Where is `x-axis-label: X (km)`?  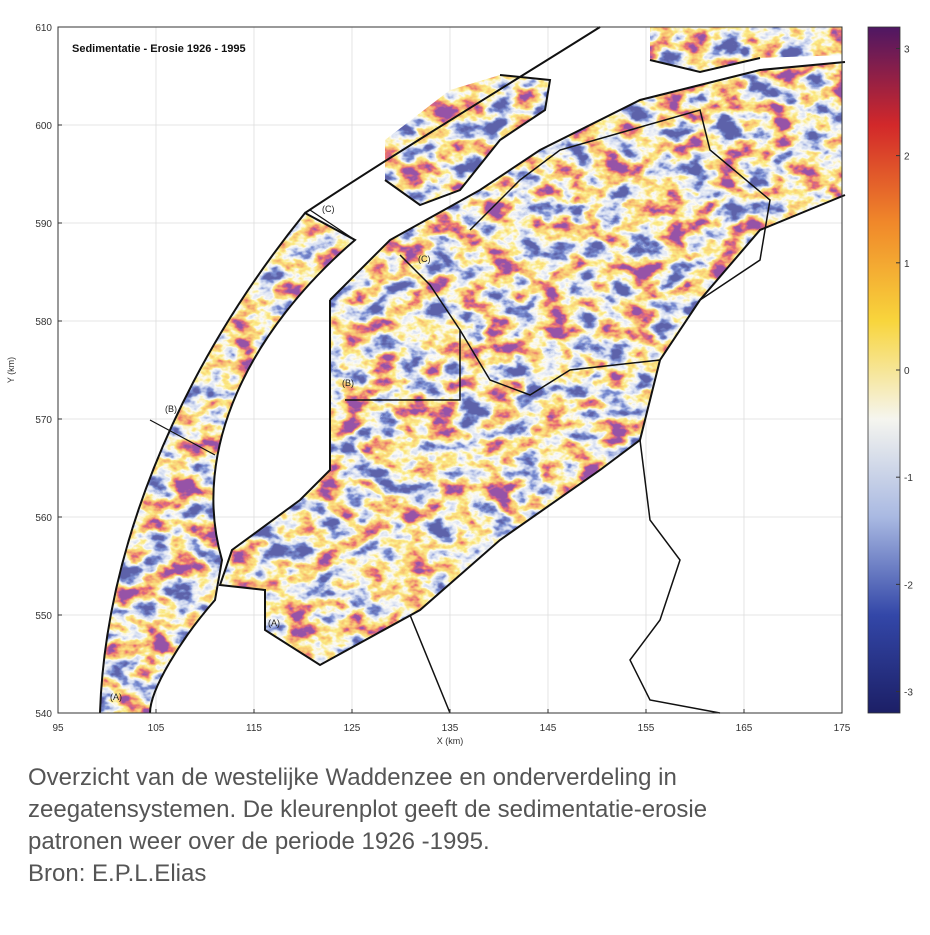 x-axis-label: X (km) is located at coordinates (450, 741).